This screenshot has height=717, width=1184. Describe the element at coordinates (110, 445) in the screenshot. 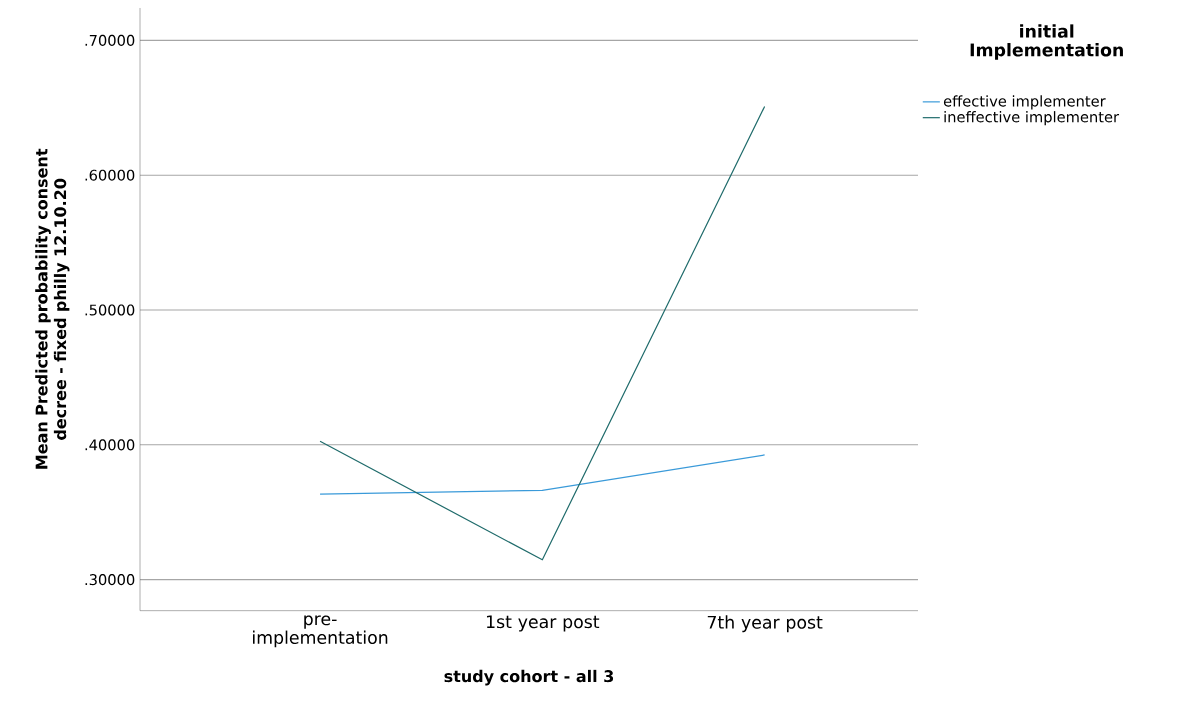

I see `y-tick-label: .40000` at that location.